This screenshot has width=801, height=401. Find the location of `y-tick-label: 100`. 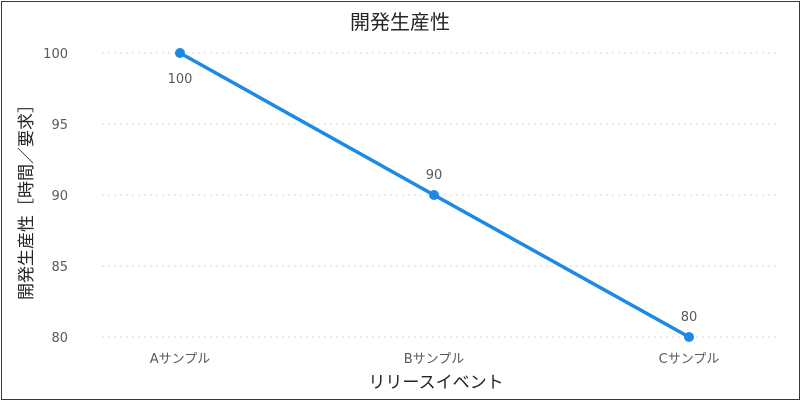

y-tick-label: 100 is located at coordinates (55, 54).